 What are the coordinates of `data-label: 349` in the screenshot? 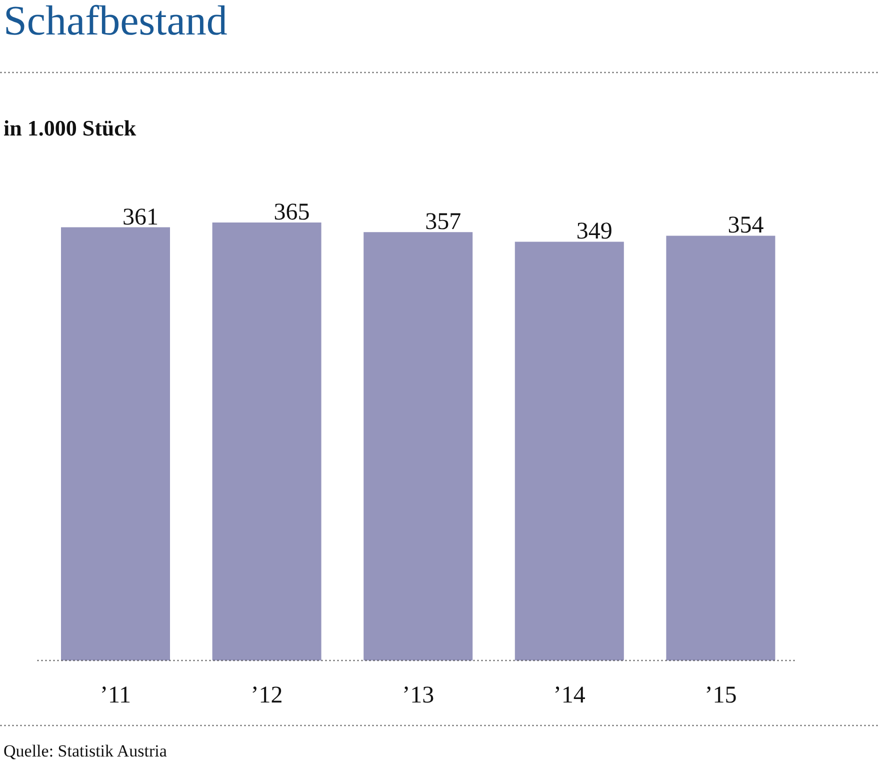 It's located at (594, 231).